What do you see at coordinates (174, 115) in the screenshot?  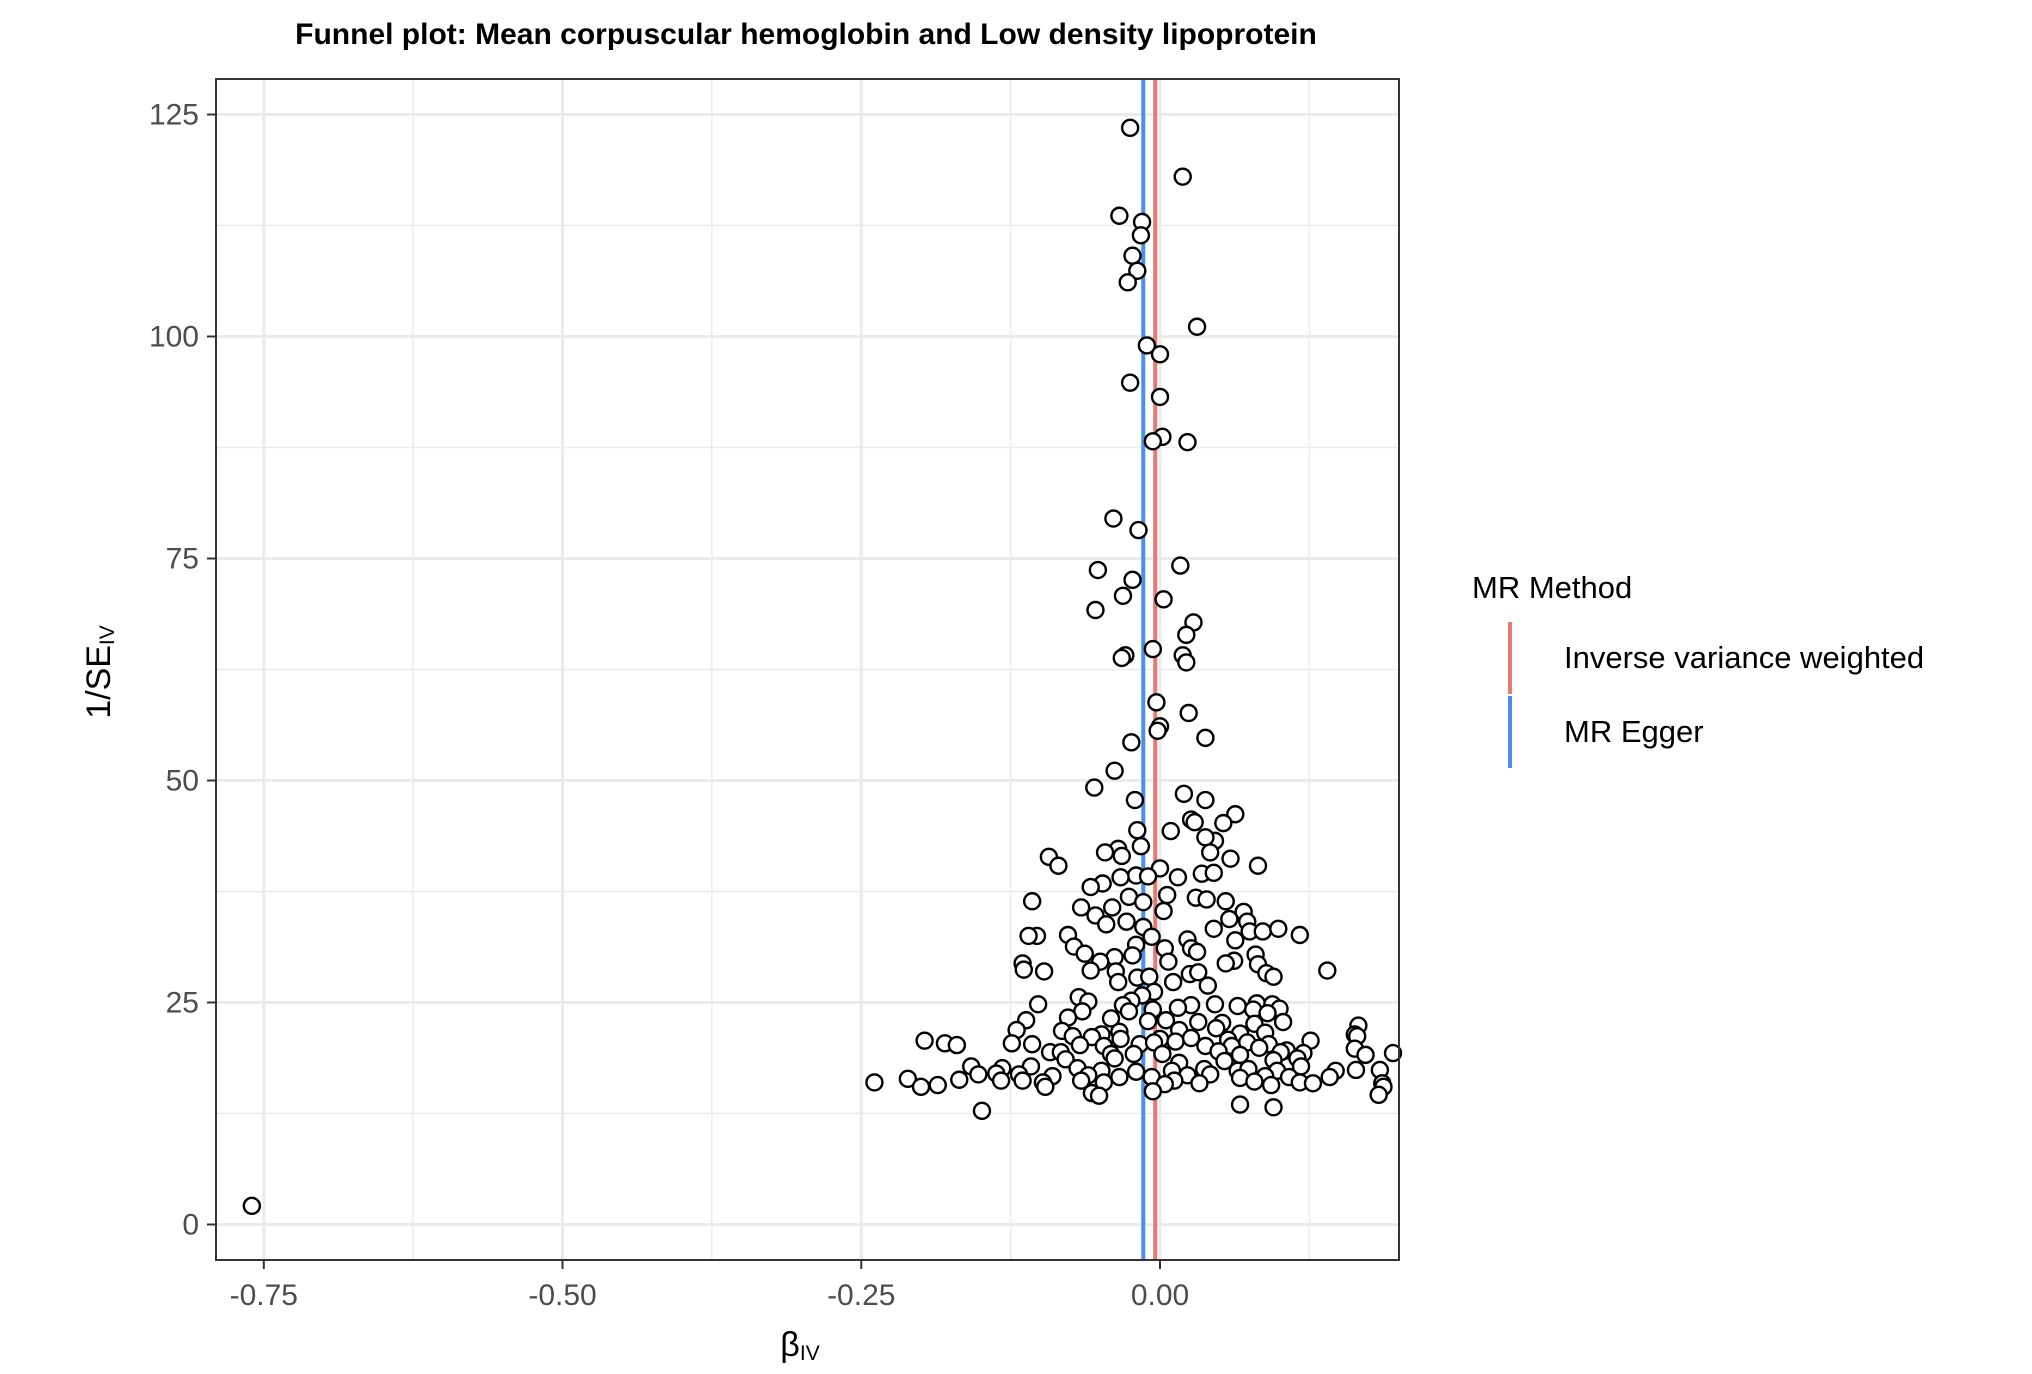 I see `y-tick-label: 125` at bounding box center [174, 115].